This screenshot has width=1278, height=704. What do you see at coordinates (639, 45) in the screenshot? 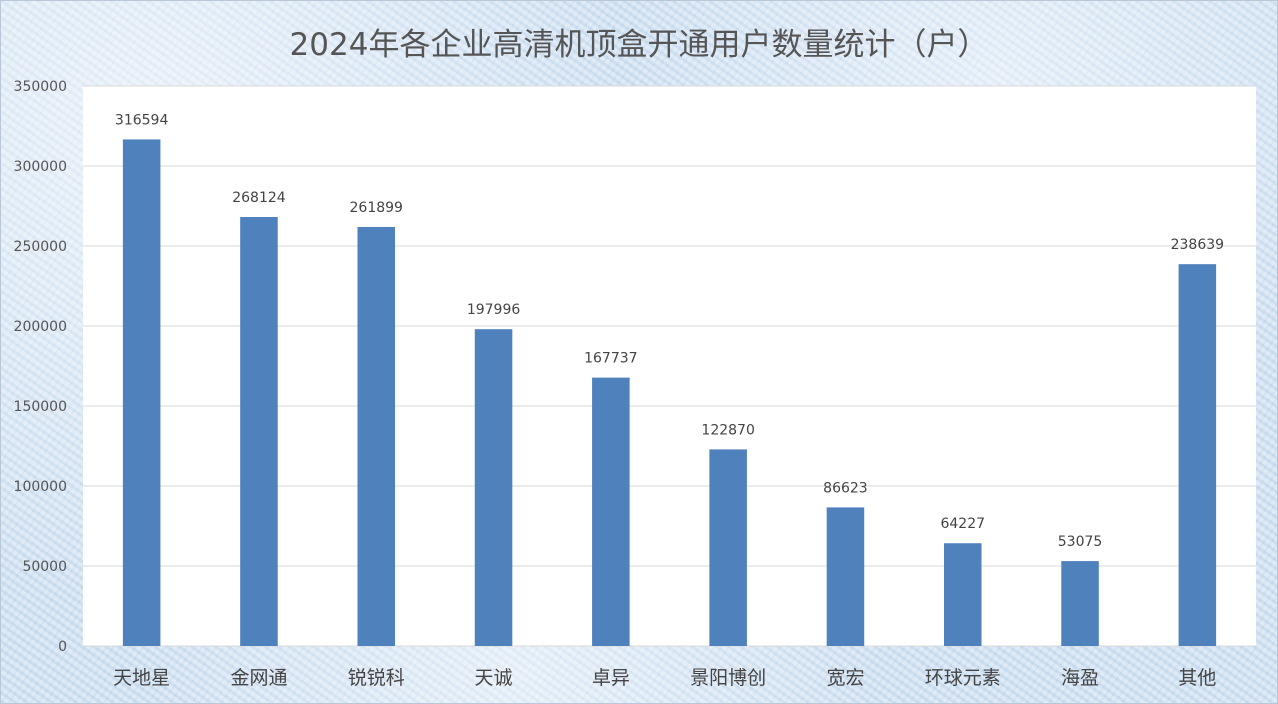
I see `chart-title: 2024年各企业高清机顶盒开通用户数量统计（户）` at bounding box center [639, 45].